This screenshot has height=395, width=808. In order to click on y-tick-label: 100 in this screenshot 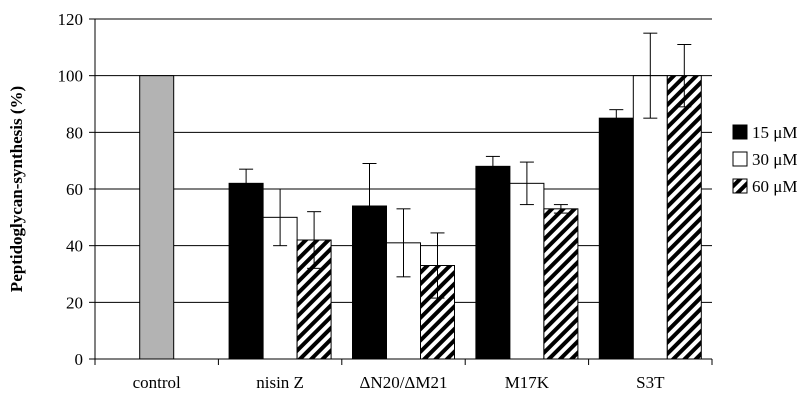, I will do `click(71, 76)`.